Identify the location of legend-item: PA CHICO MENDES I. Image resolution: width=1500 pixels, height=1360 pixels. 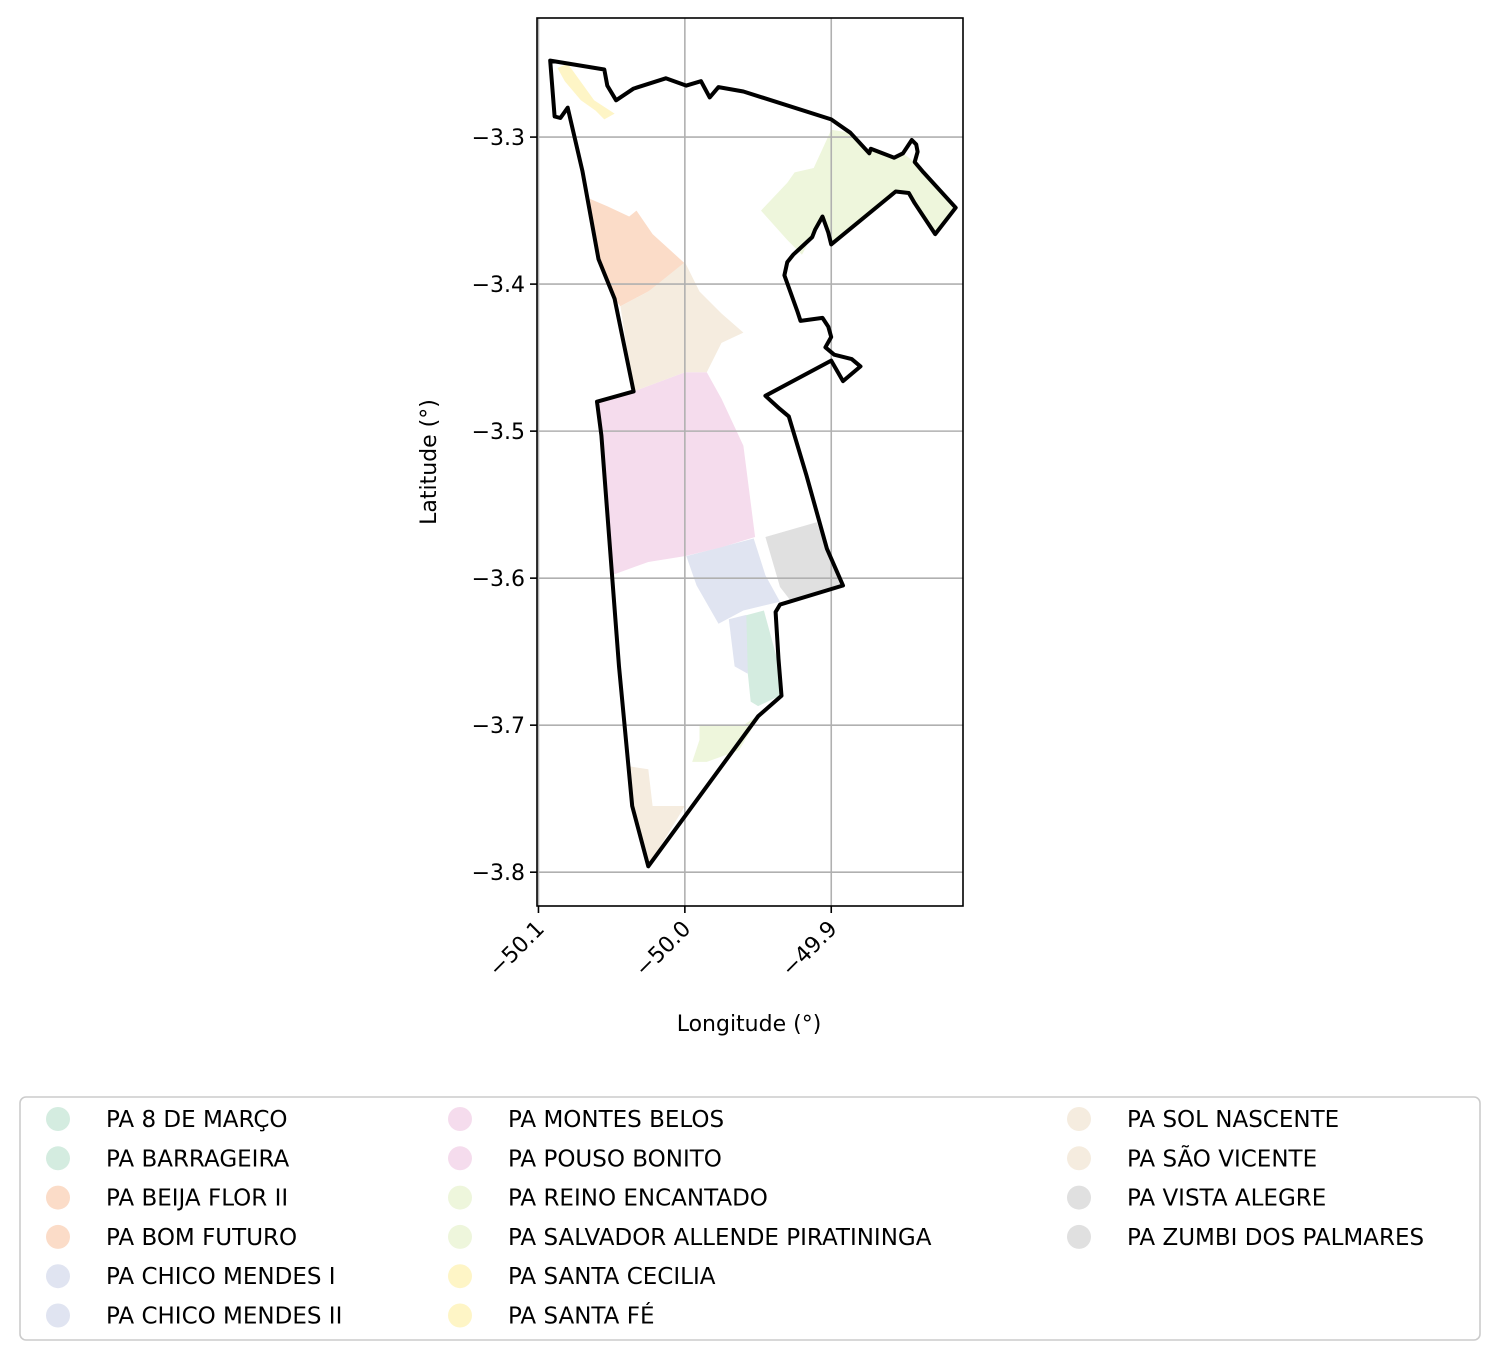
(191, 1277).